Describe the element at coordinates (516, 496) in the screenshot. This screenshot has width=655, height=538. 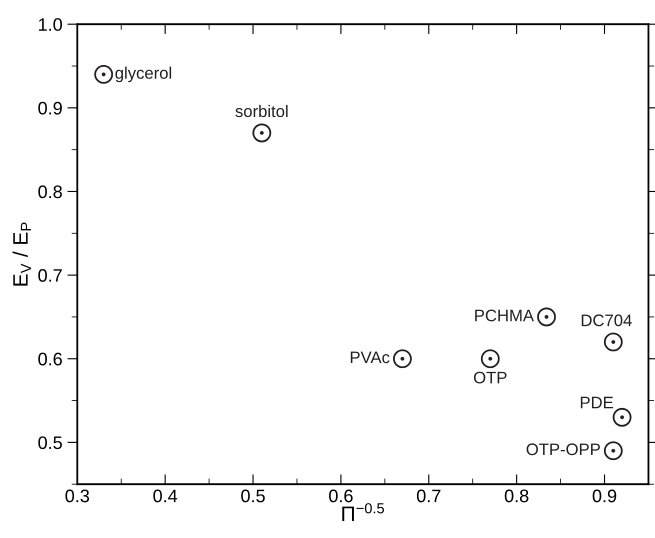
I see `x-tick-label: 0.8` at that location.